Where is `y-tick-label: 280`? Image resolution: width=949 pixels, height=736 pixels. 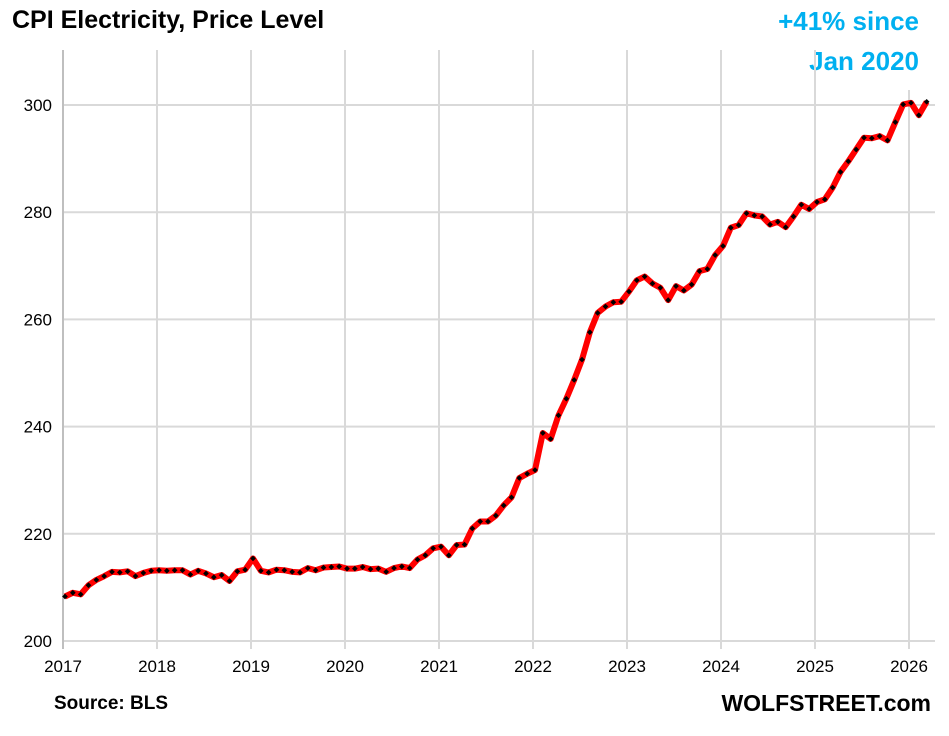 y-tick-label: 280 is located at coordinates (38, 212).